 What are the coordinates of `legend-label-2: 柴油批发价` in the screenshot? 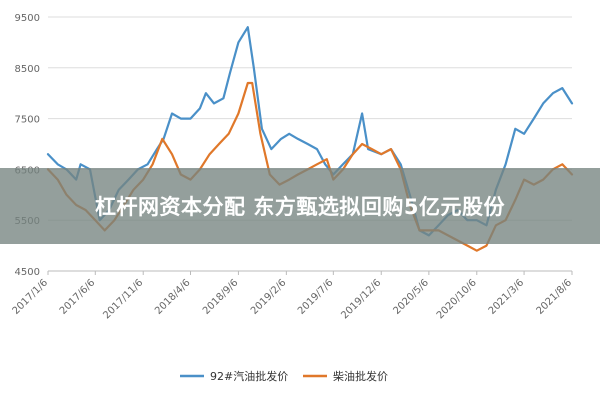 It's located at (360, 376).